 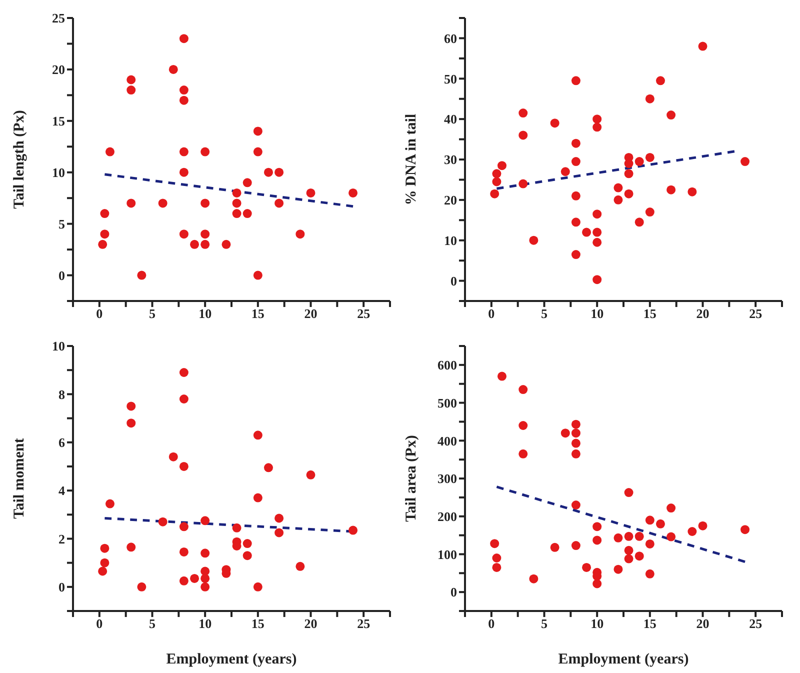 What do you see at coordinates (447, 365) in the screenshot?
I see `y-tick-label: 600` at bounding box center [447, 365].